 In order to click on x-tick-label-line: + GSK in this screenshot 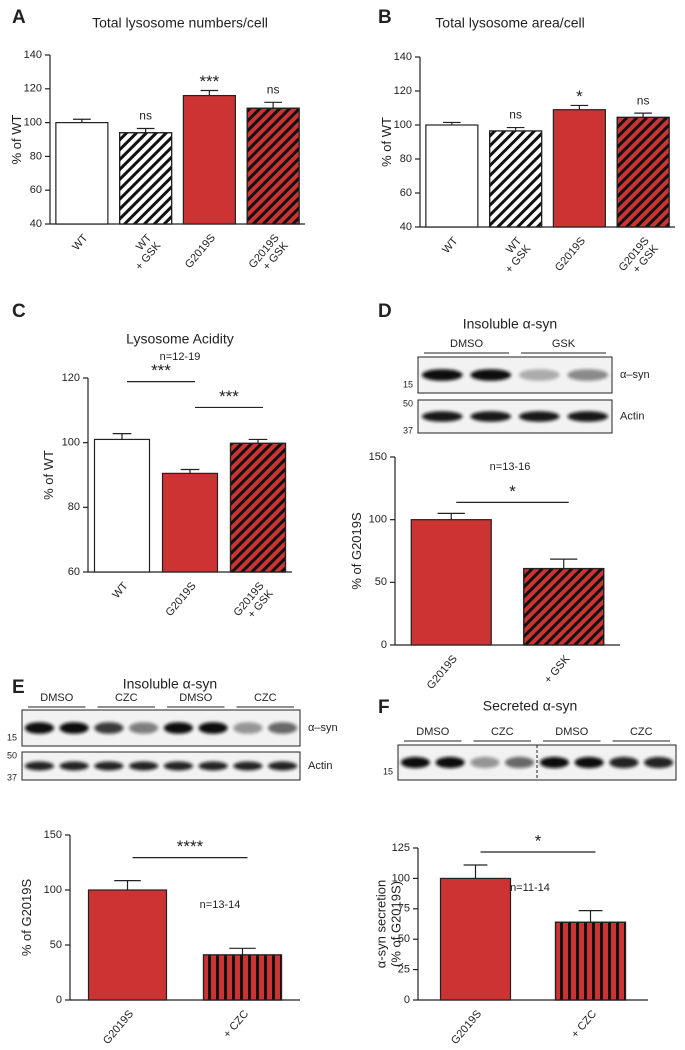, I will do `click(557, 669)`.